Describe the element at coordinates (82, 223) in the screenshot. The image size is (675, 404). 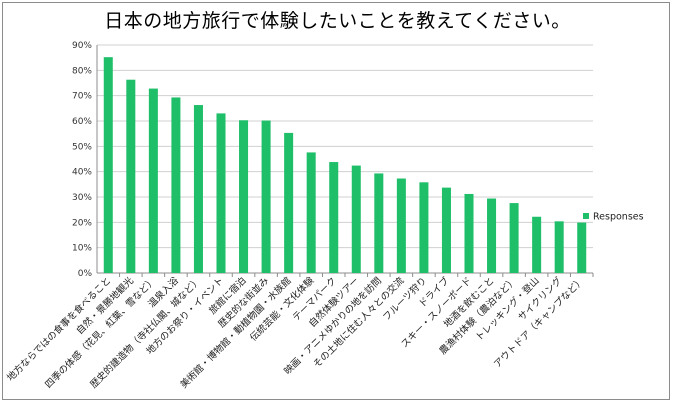
I see `y-tick-label: 20%` at that location.